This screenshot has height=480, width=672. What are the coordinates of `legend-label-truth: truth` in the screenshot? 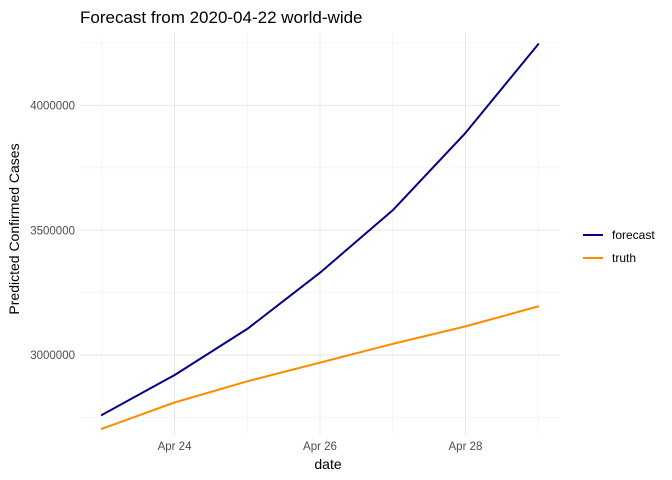 It's located at (624, 258).